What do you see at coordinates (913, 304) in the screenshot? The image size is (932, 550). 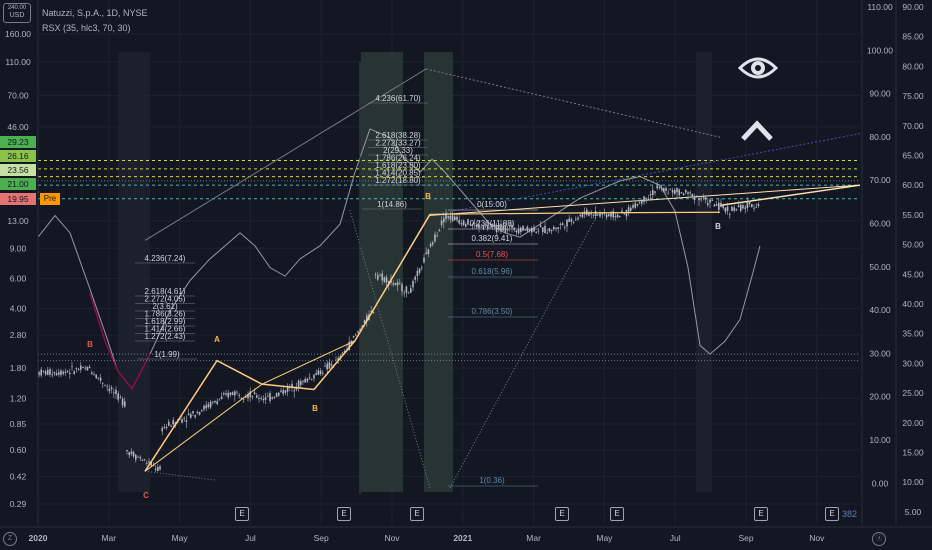 I see `outer-axis-tick: 40.00` at bounding box center [913, 304].